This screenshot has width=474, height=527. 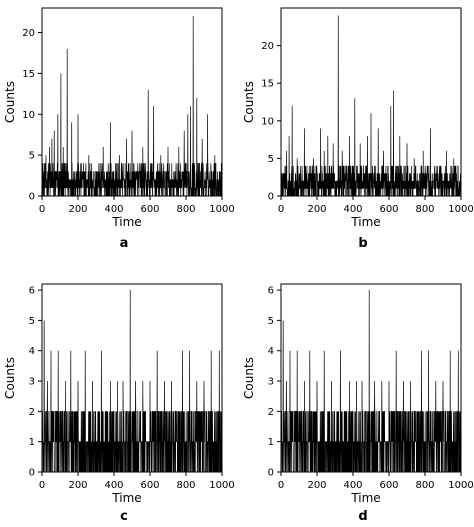 What do you see at coordinates (124, 243) in the screenshot?
I see `panel-letter: a` at bounding box center [124, 243].